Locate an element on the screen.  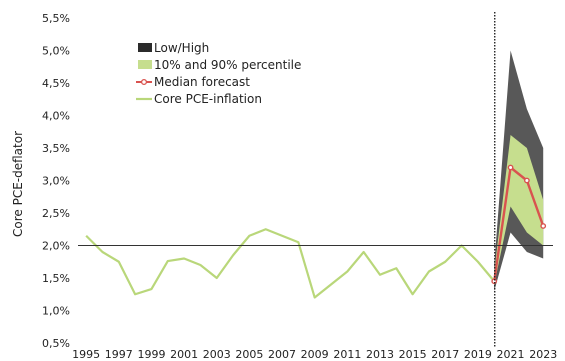
legend-item: Core PCE-inflation is located at coordinates (199, 99).